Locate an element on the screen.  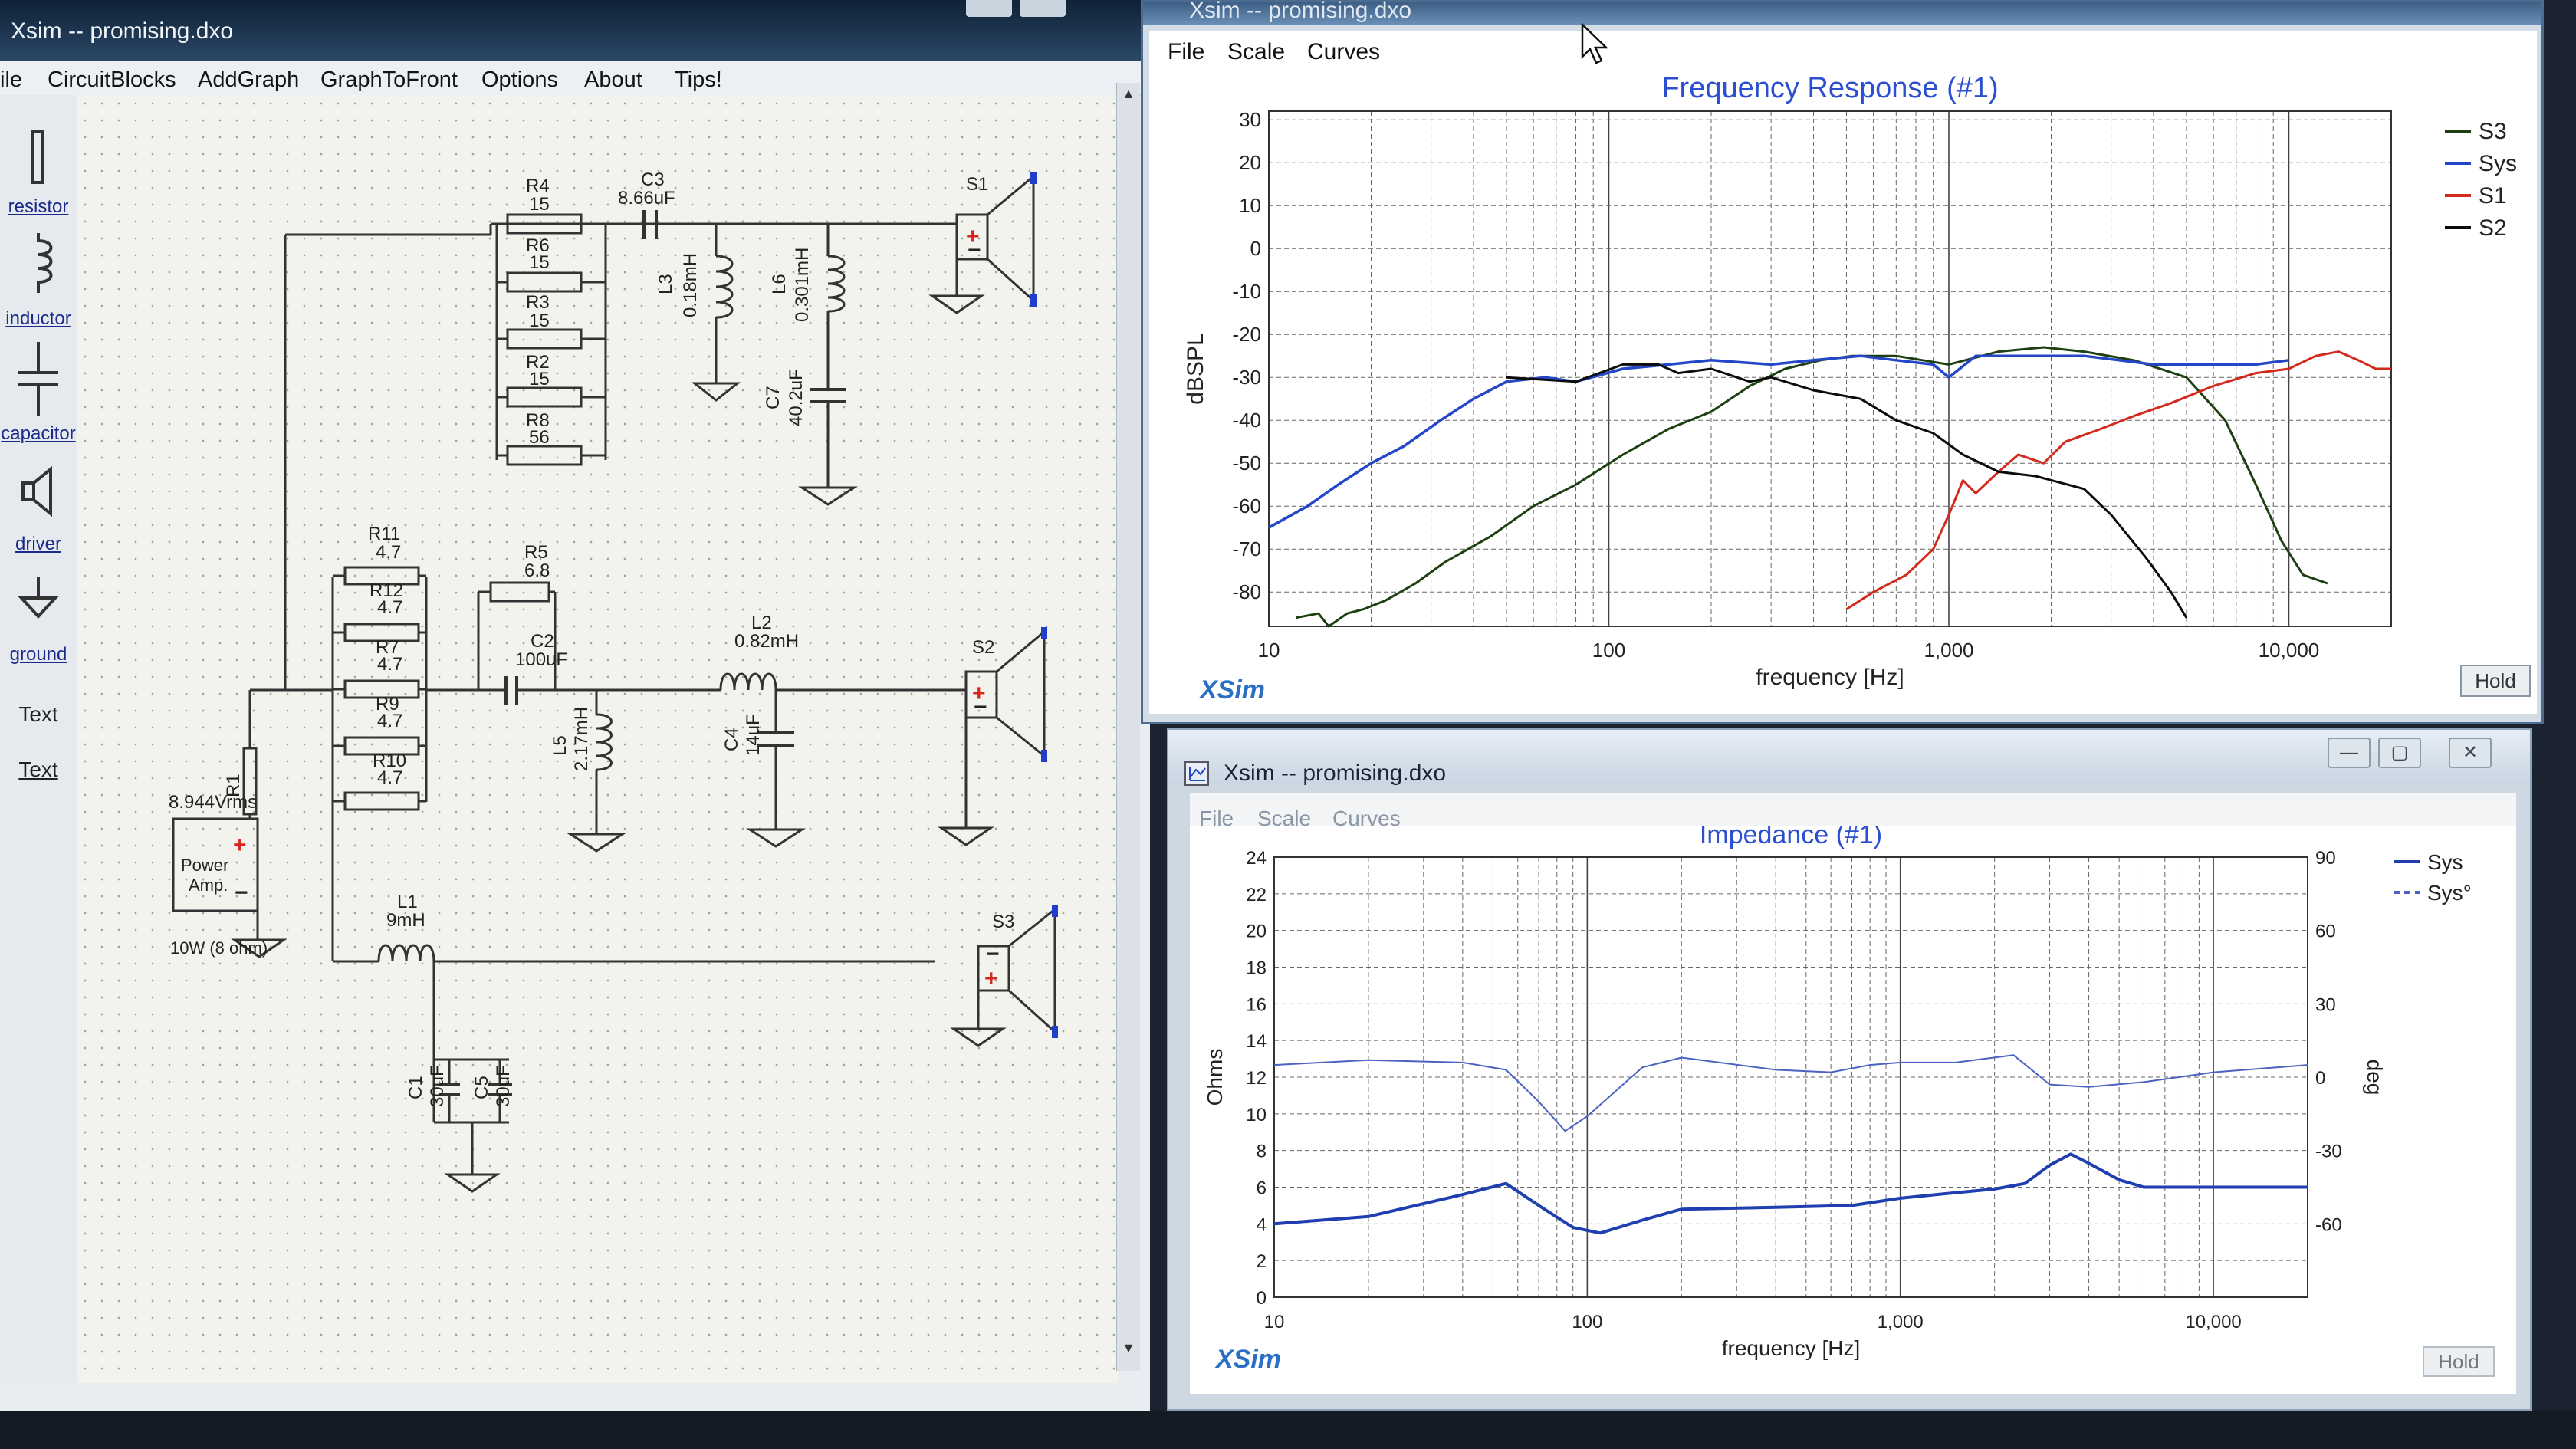
r12-value: 4.7 is located at coordinates (389, 608).